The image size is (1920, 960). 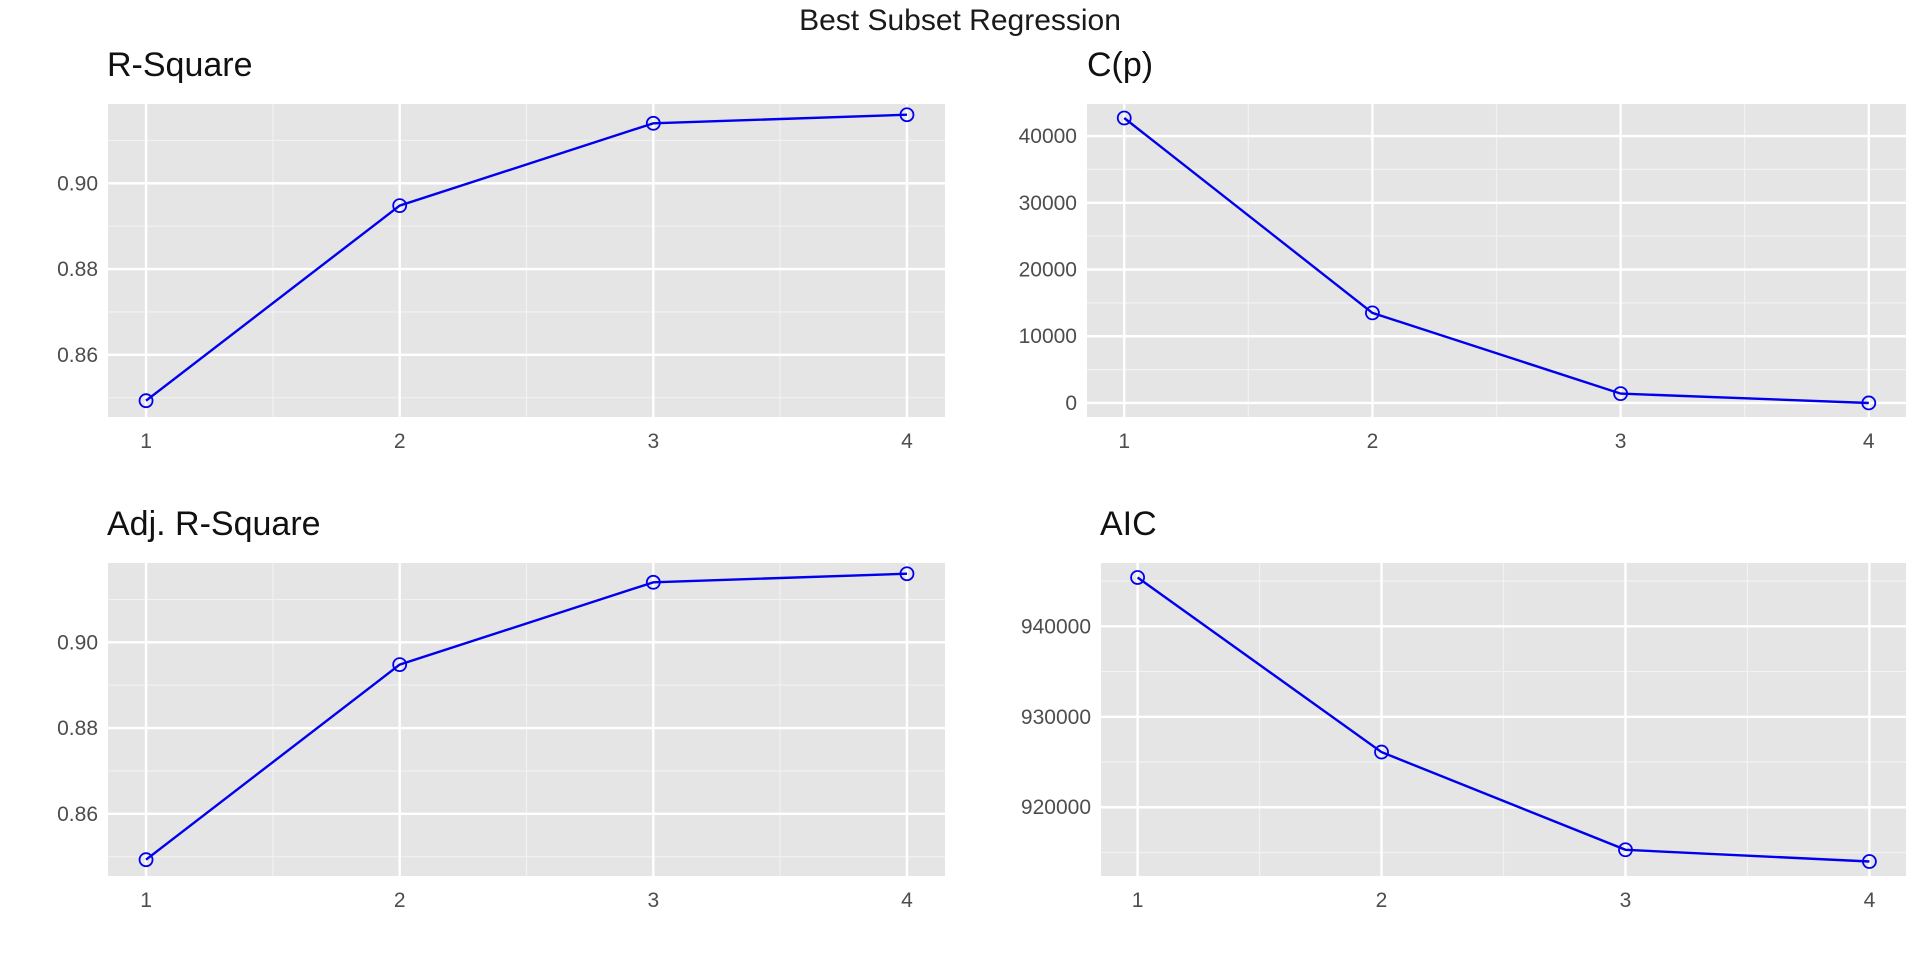 I want to click on y-tick-label: 10000, so click(x=1048, y=336).